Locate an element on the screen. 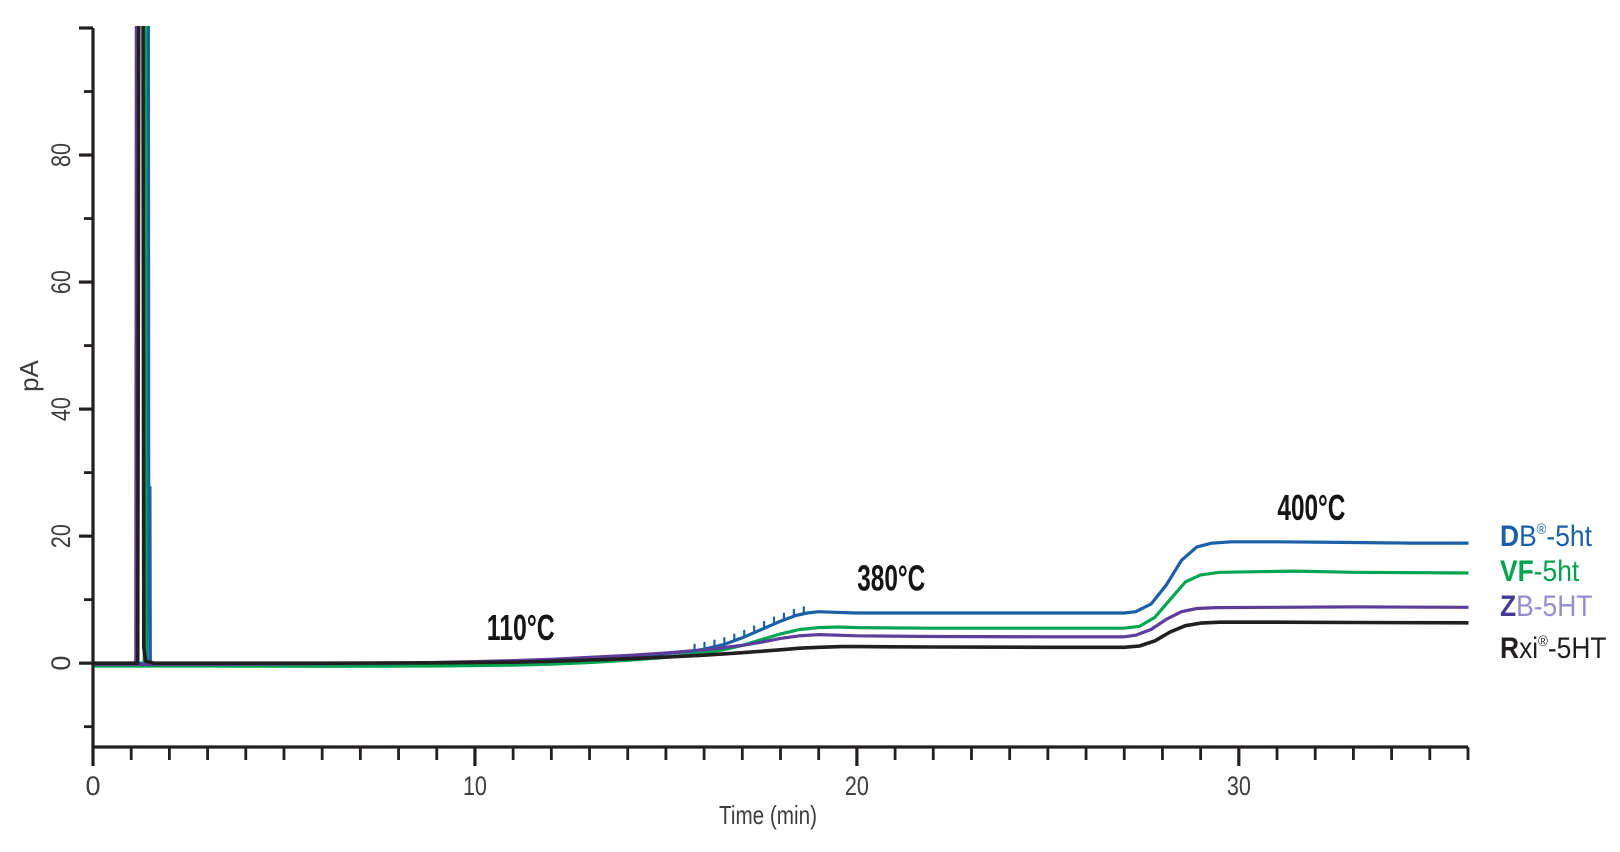 This screenshot has height=852, width=1620. annotation-380-c: 380°C is located at coordinates (891, 577).